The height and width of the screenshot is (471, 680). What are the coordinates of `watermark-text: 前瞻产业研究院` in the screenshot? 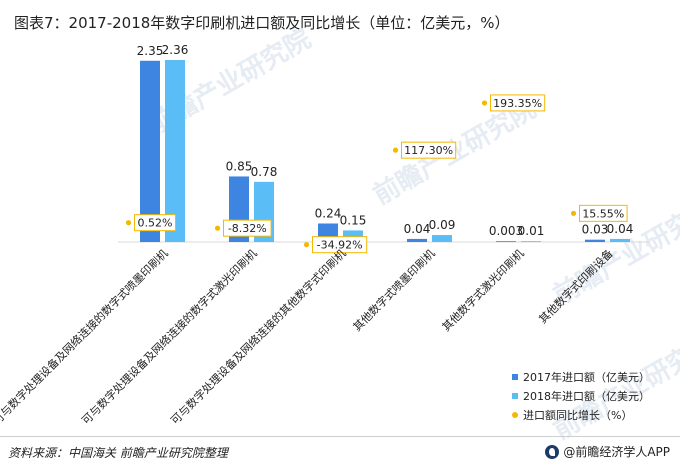 It's located at (614, 387).